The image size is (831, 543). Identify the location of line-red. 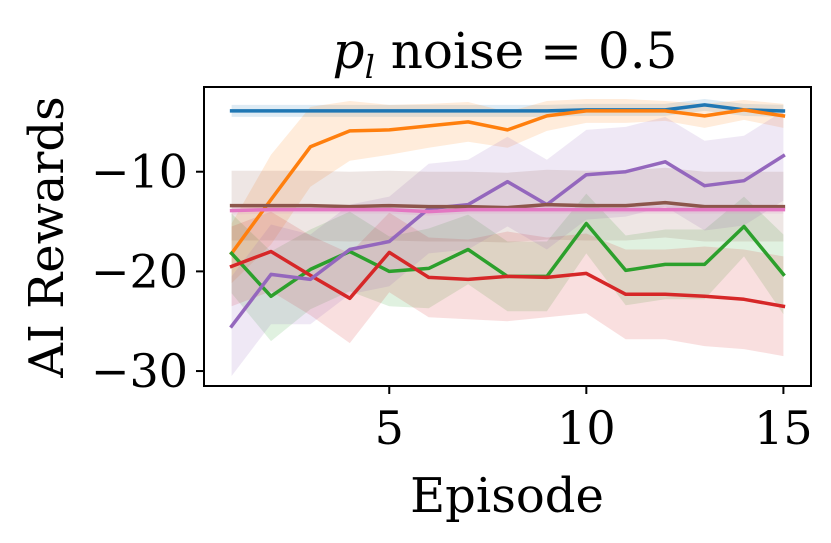
(507, 279).